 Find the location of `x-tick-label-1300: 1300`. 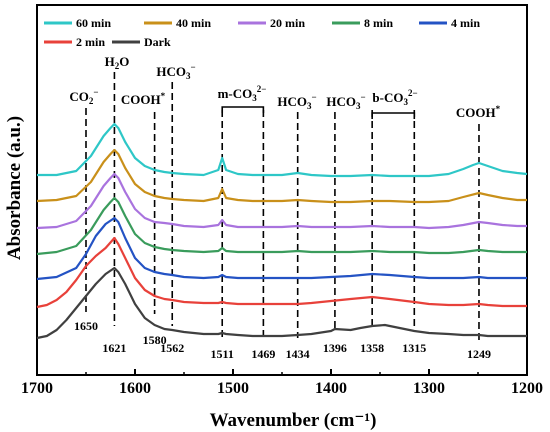

x-tick-label-1300: 1300 is located at coordinates (429, 388).